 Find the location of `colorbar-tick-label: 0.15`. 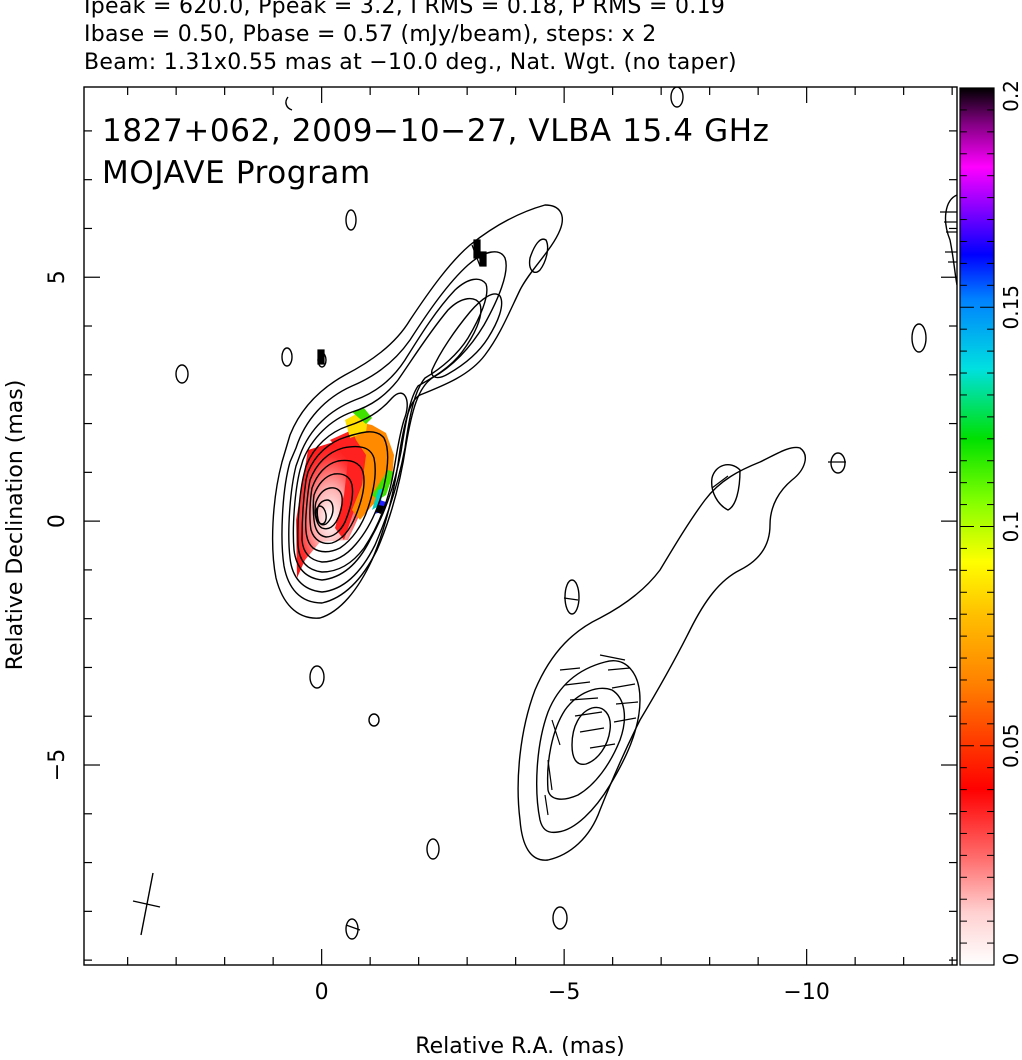

colorbar-tick-label: 0.15 is located at coordinates (1010, 307).